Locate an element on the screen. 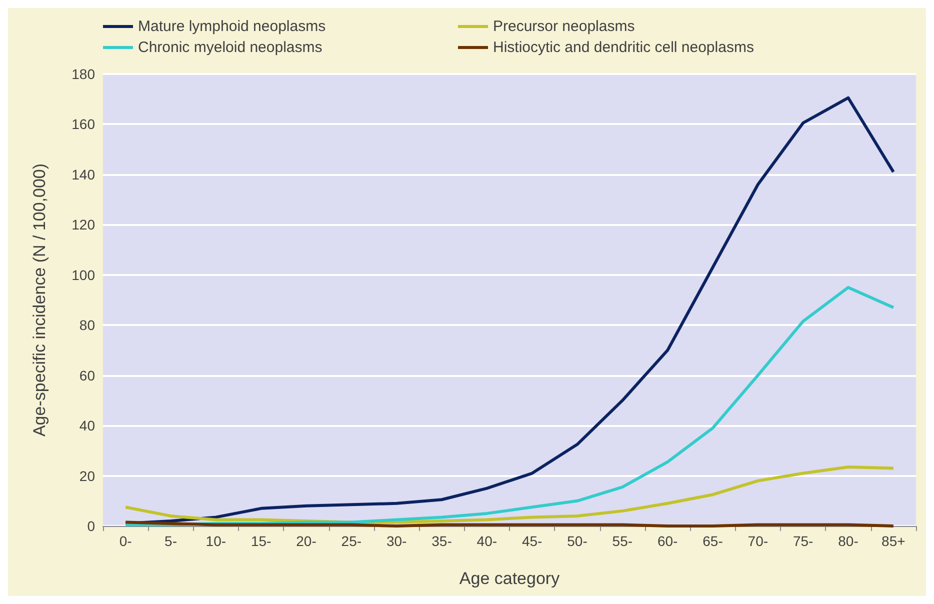  x-tick-label: 60- is located at coordinates (667, 541).